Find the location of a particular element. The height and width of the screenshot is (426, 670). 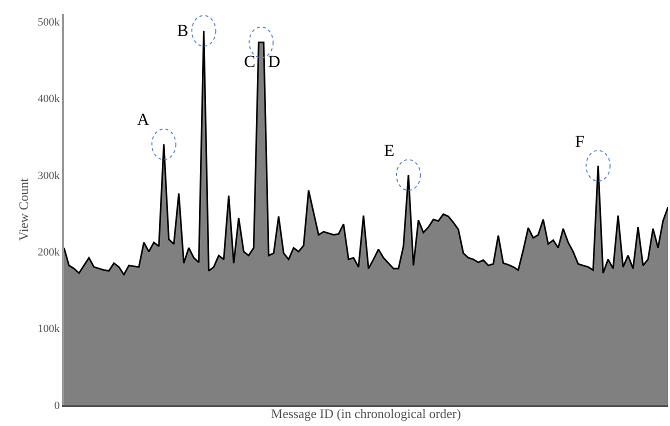

annotation: B is located at coordinates (182, 30).